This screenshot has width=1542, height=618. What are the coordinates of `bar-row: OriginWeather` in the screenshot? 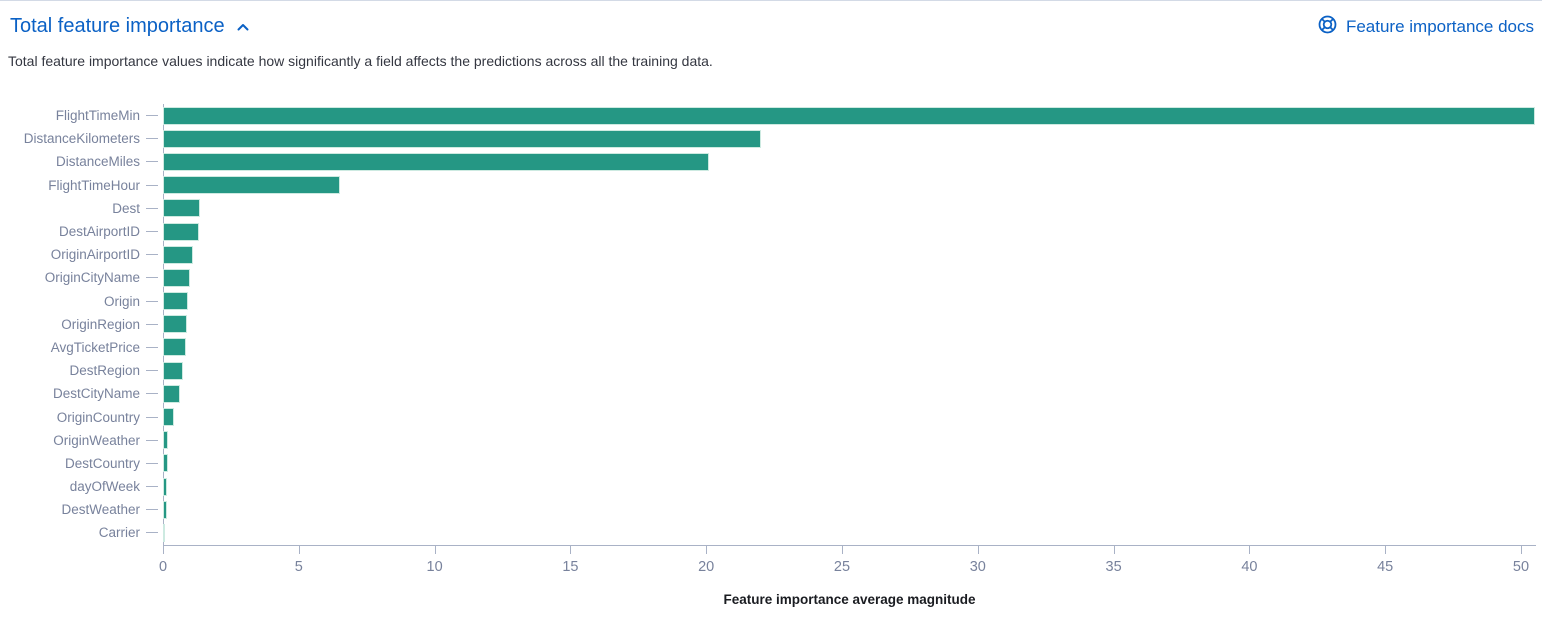 It's located at (771, 440).